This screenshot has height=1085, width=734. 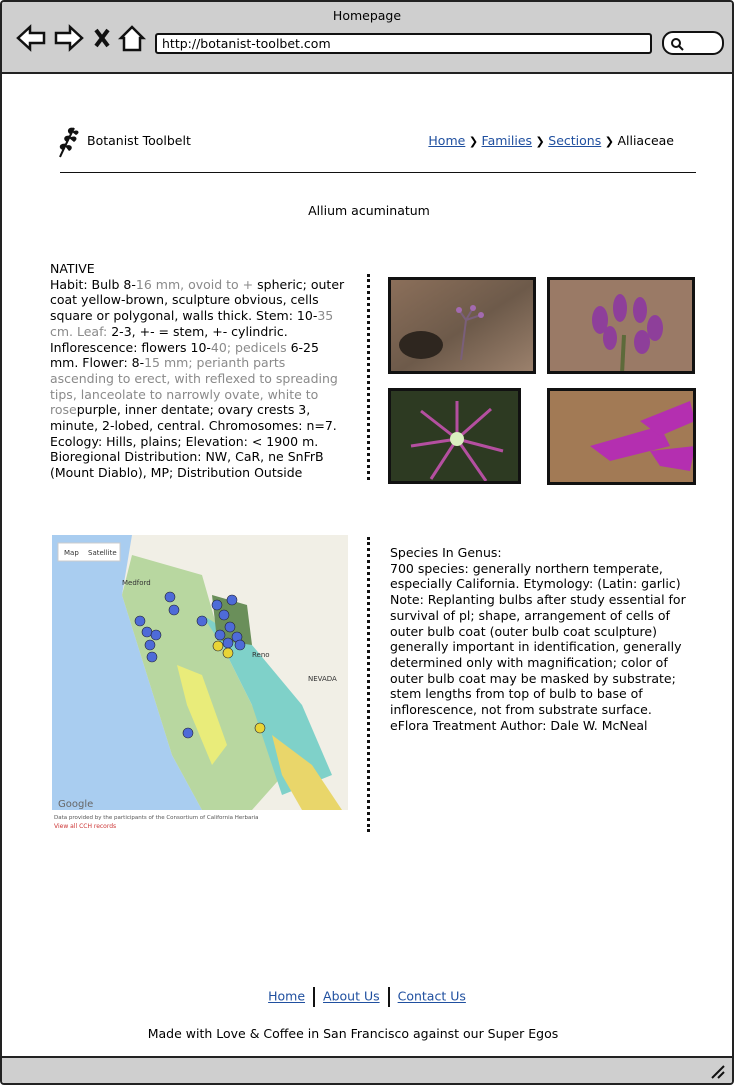 What do you see at coordinates (351, 996) in the screenshot?
I see `footer-link: About Us` at bounding box center [351, 996].